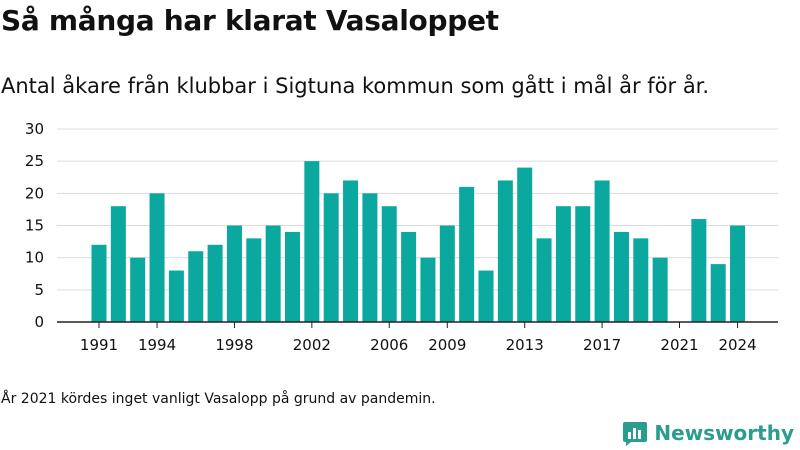 The width and height of the screenshot is (800, 450). Describe the element at coordinates (273, 273) in the screenshot. I see `bar-2000` at that location.